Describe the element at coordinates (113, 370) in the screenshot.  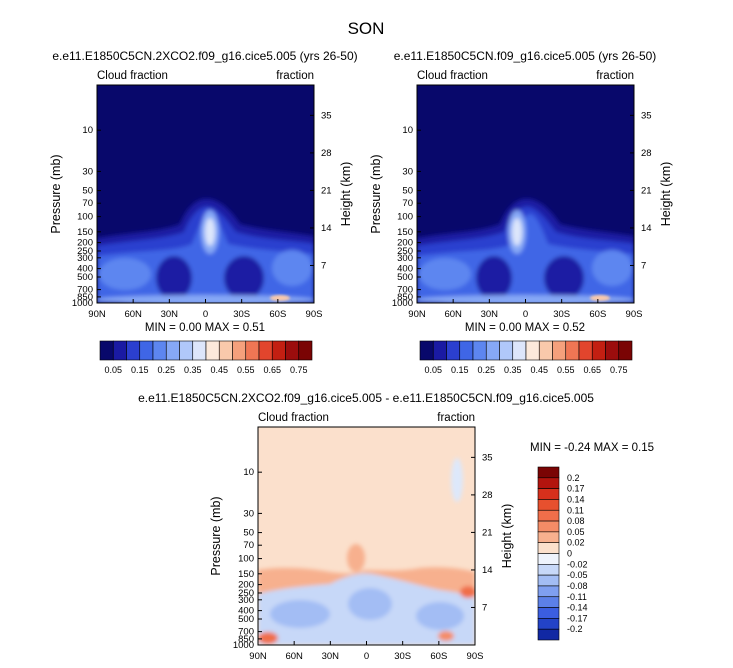
I see `colorbar-label: 0.05` at that location.